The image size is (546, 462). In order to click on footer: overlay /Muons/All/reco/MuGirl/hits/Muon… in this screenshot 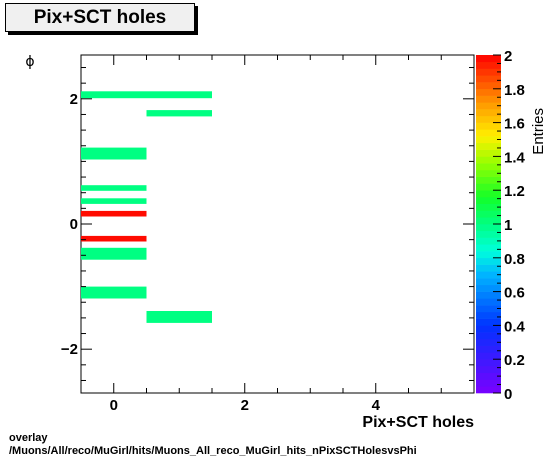, I will do `click(213, 445)`.